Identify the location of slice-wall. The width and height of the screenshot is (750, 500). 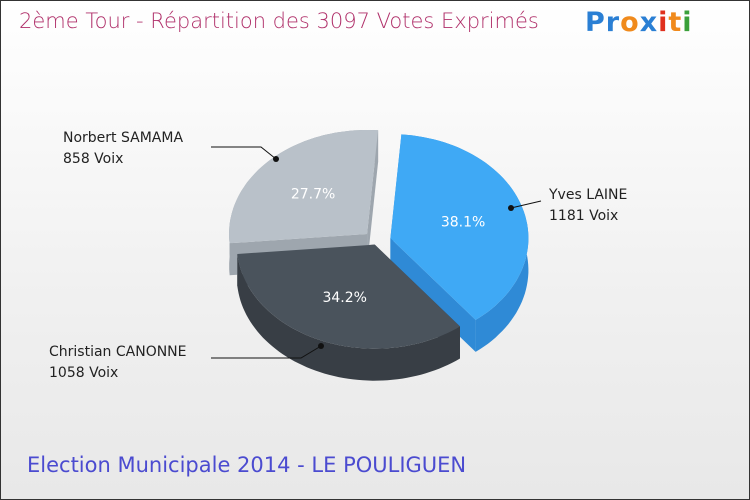
(373, 198).